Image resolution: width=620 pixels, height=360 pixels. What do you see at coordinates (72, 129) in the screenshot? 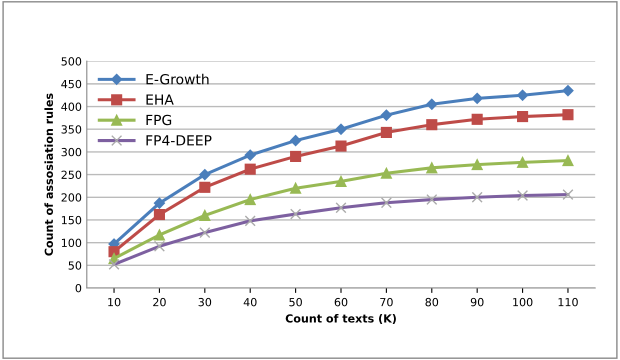
I see `y-tick-label: 350` at bounding box center [72, 129].